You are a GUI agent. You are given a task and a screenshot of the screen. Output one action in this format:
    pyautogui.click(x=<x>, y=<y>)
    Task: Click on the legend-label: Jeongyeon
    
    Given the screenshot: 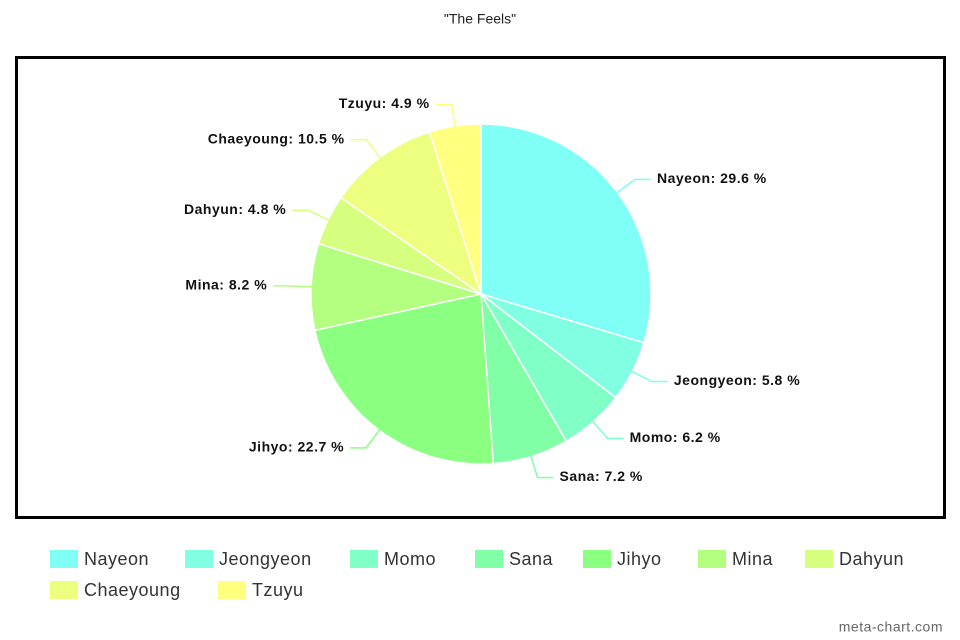 What is the action you would take?
    pyautogui.click(x=265, y=559)
    